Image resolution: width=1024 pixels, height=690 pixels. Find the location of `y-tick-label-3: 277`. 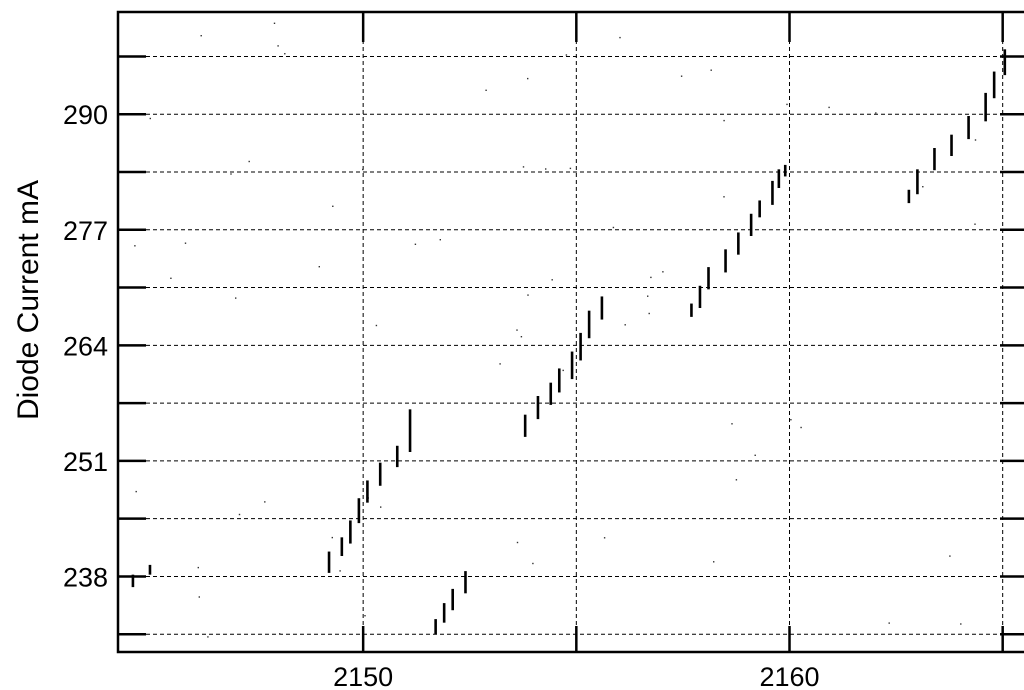

y-tick-label-3: 277 is located at coordinates (85, 231).